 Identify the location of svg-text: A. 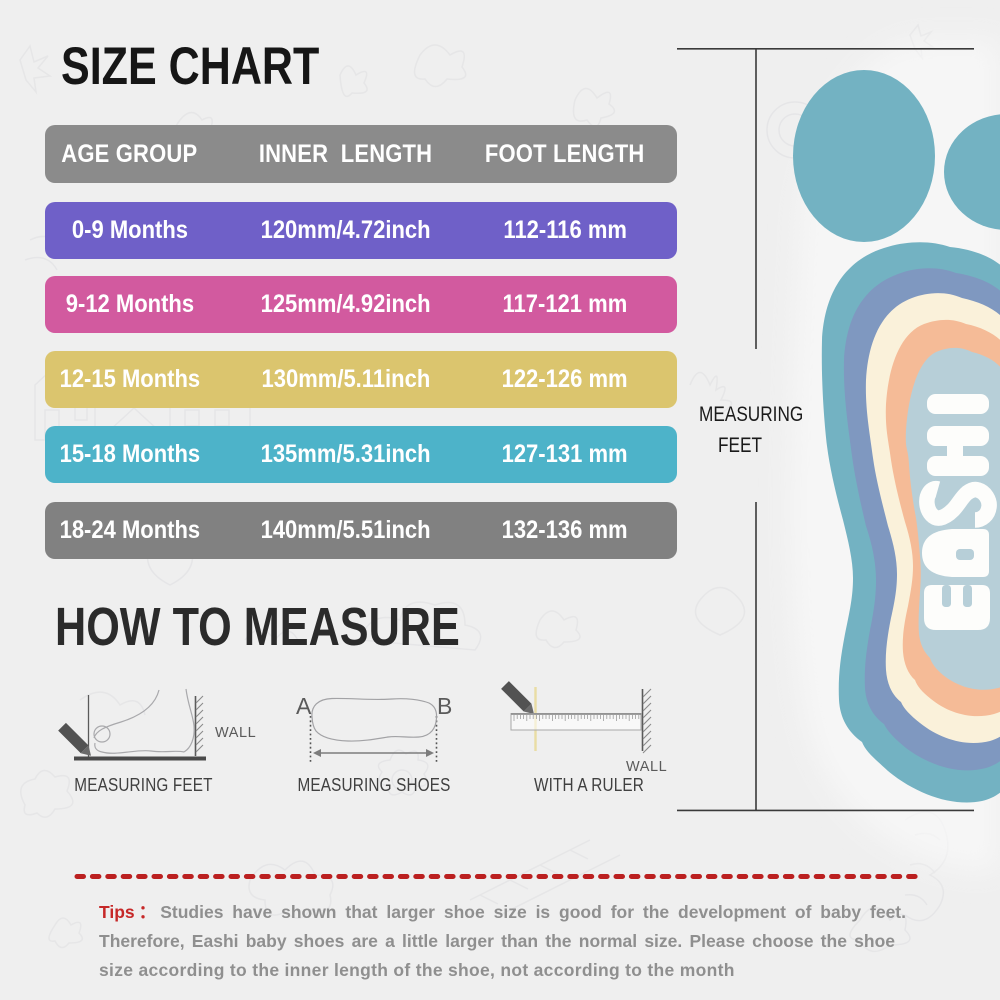
(304, 706).